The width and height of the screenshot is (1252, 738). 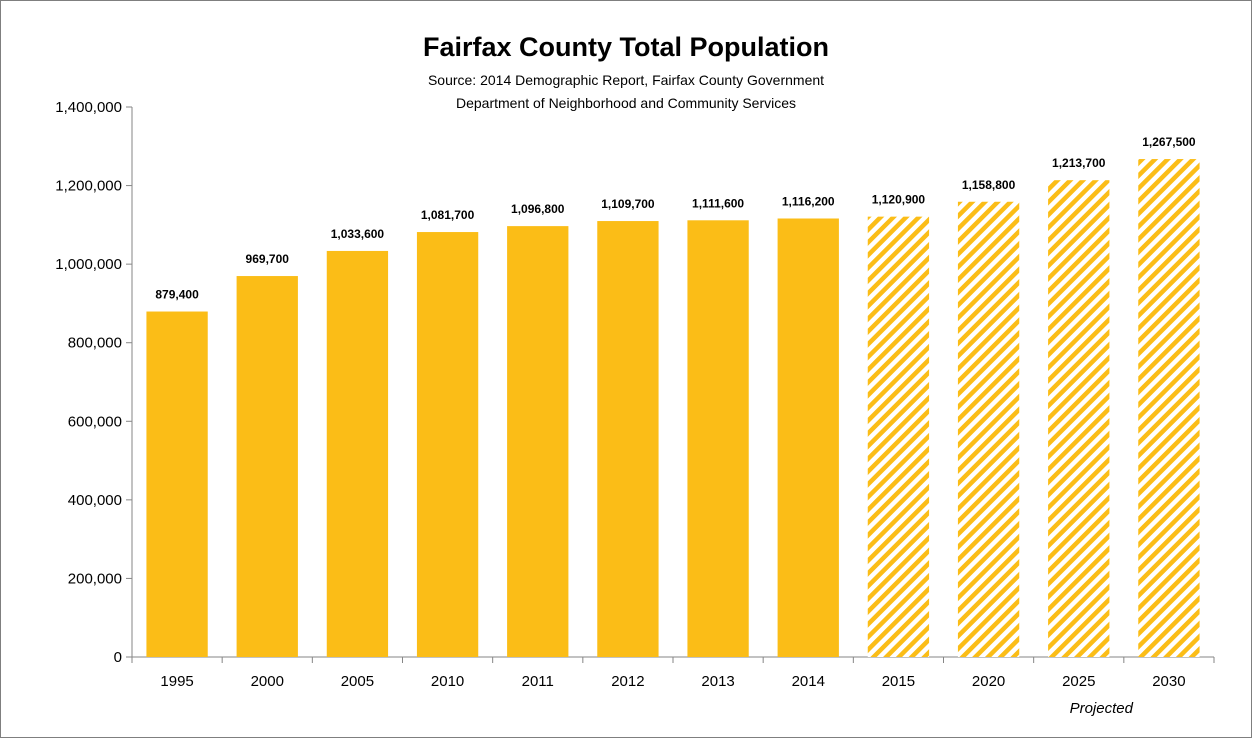 What do you see at coordinates (718, 203) in the screenshot?
I see `data-label: 1,111,600` at bounding box center [718, 203].